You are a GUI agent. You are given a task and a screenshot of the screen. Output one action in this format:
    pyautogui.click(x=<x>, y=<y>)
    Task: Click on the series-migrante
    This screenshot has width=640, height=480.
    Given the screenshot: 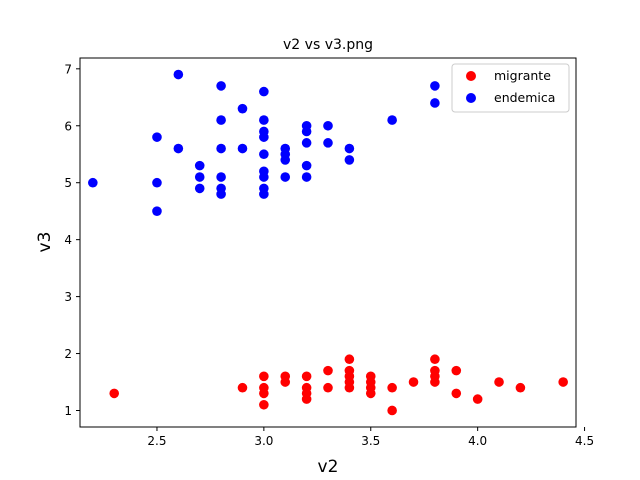 What is the action you would take?
    pyautogui.click(x=338, y=385)
    